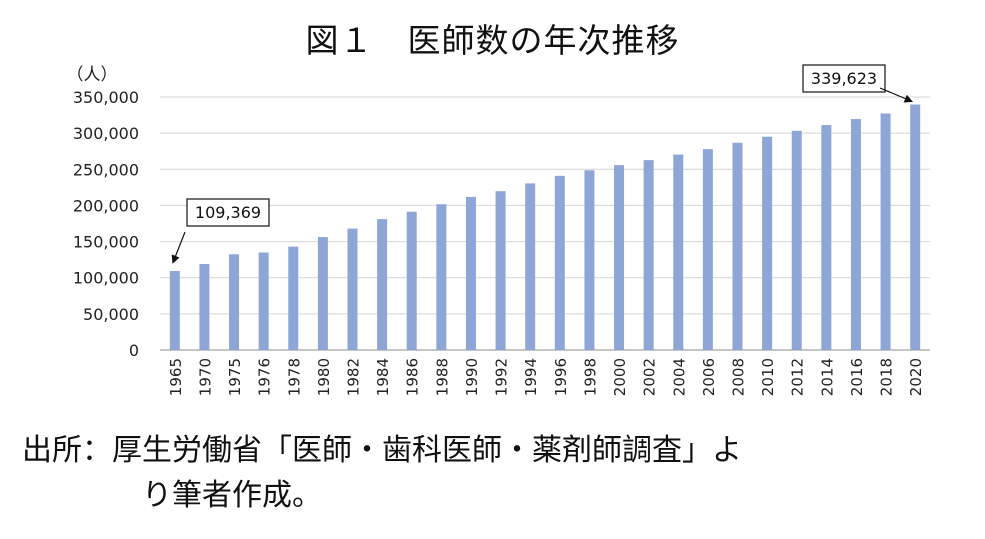 The height and width of the screenshot is (539, 985). Describe the element at coordinates (265, 377) in the screenshot. I see `x-tick-label: 1976` at that location.